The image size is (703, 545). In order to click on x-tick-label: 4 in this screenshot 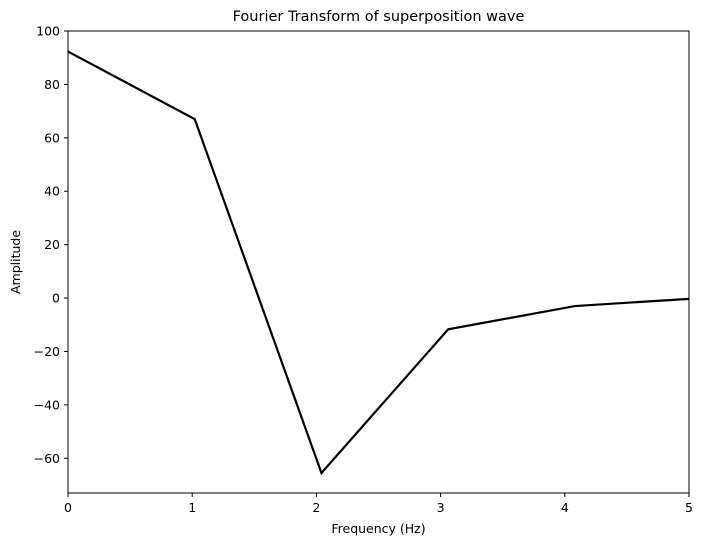, I will do `click(565, 507)`.